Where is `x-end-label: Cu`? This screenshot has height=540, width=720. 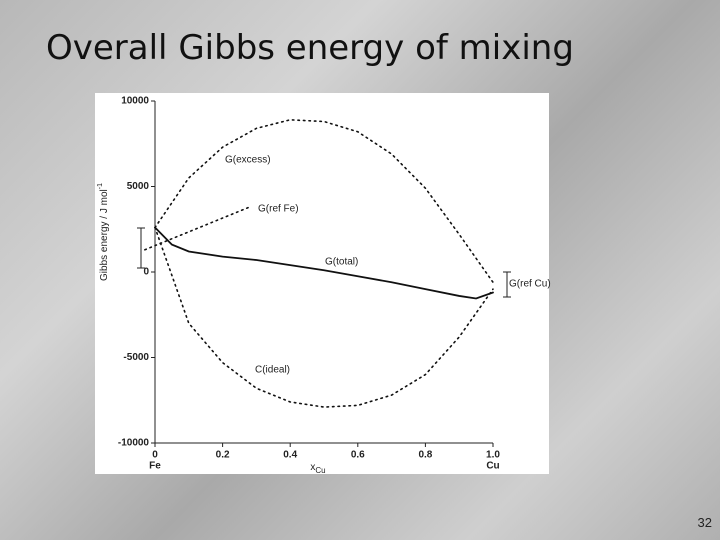 x-end-label: Cu is located at coordinates (492, 466).